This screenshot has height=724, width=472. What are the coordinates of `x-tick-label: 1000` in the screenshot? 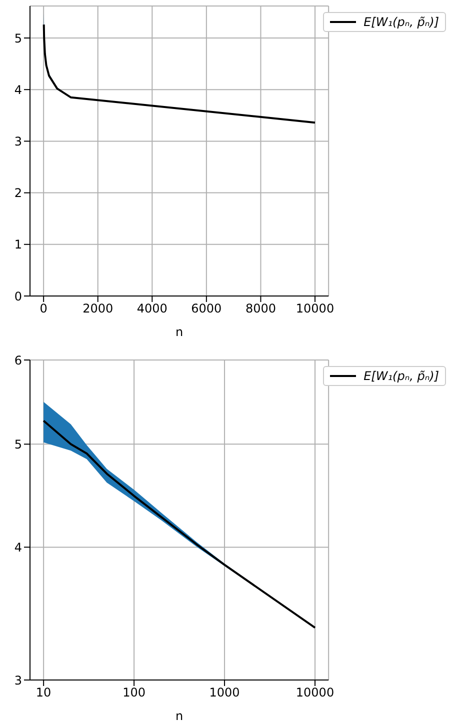 It's located at (224, 693).